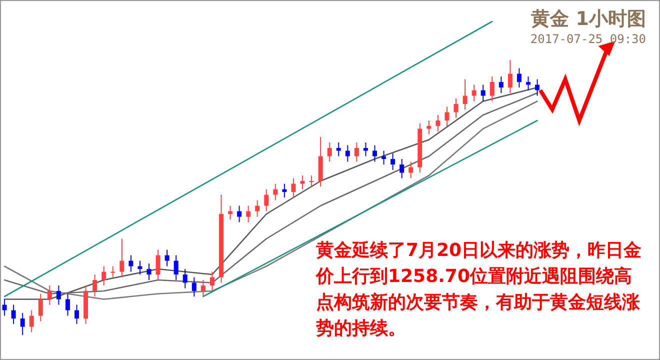 Image resolution: width=660 pixels, height=360 pixels. I want to click on annotation: 黄金延续了7月20日以来的涨势，昨日金价上行到1258.70位置附近遇阻围绕高点构筑新的次要节奏，有助于黄金短线涨势的持续。, so click(479, 290).